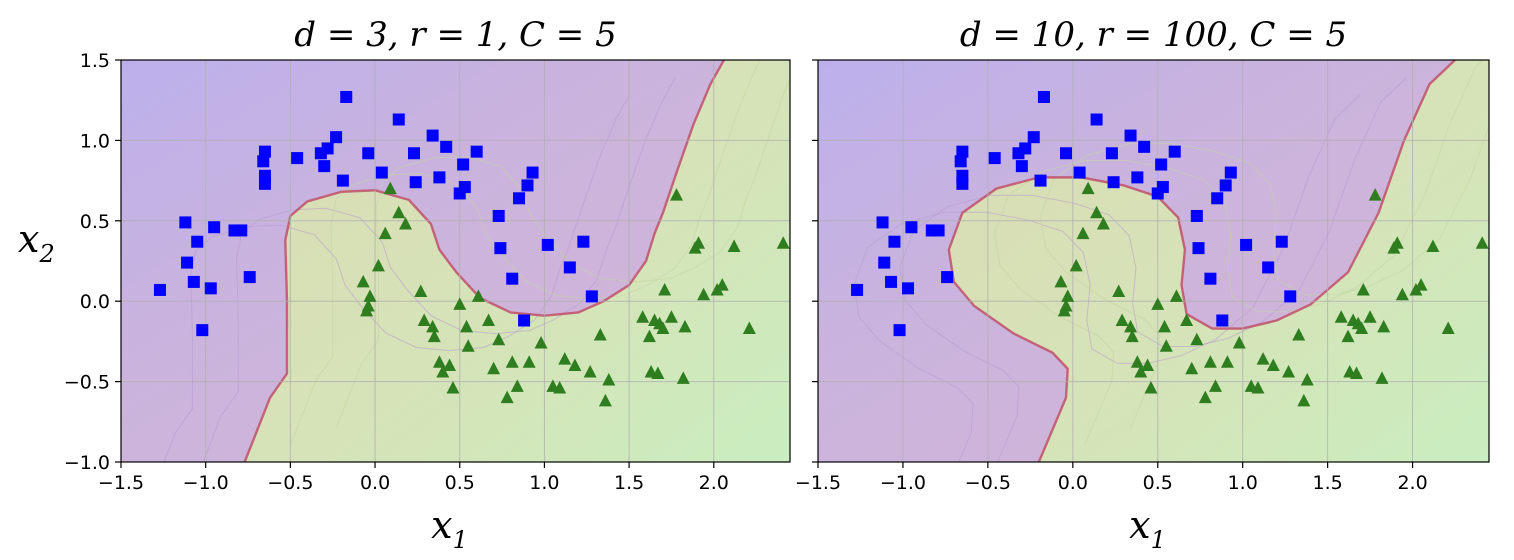  Describe the element at coordinates (1243, 483) in the screenshot. I see `xtick-label: 1.0` at that location.